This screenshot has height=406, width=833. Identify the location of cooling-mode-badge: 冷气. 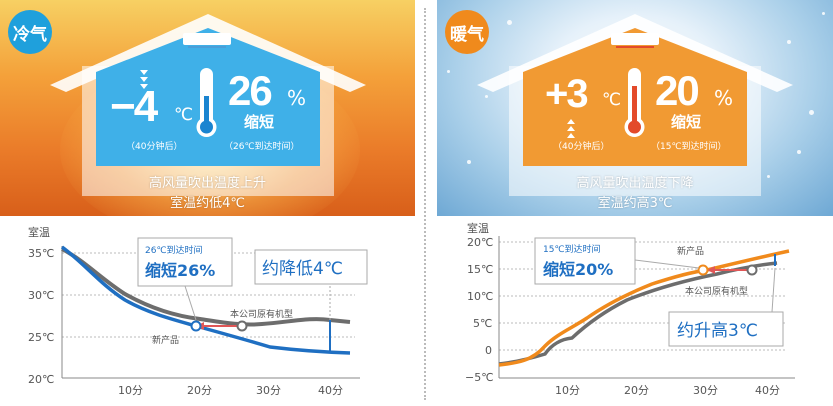
(30, 32).